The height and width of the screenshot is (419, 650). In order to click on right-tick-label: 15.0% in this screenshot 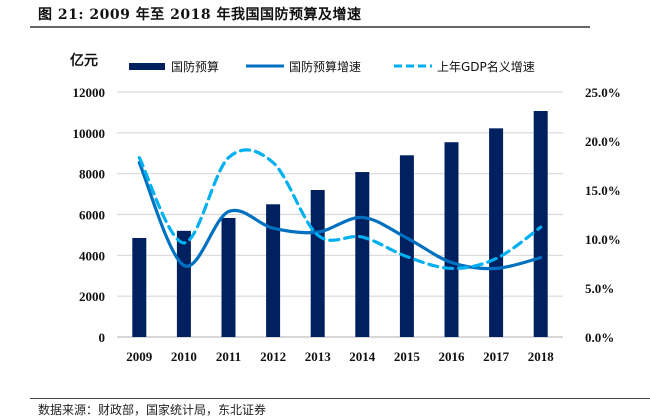, I will do `click(603, 190)`.